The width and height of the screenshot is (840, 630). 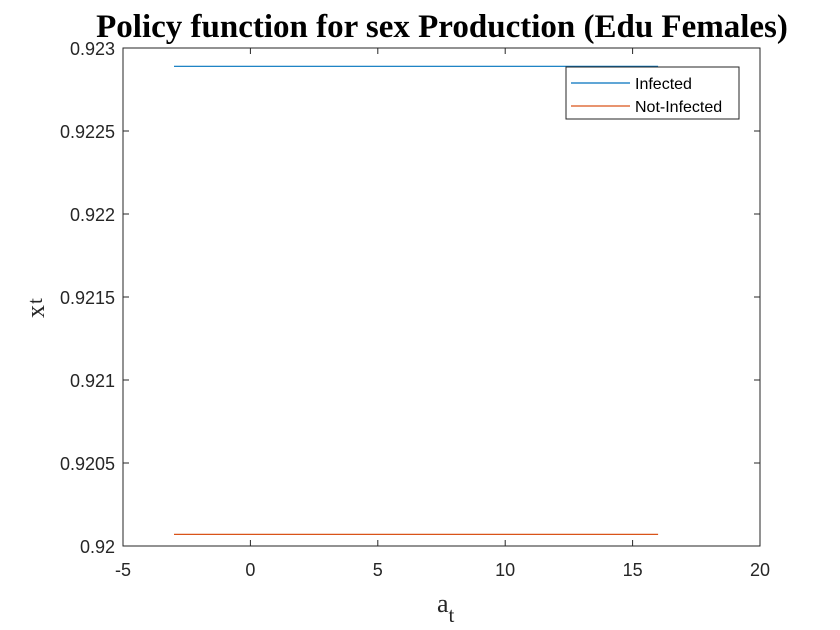 I want to click on x-tick-label: -5, so click(x=123, y=570).